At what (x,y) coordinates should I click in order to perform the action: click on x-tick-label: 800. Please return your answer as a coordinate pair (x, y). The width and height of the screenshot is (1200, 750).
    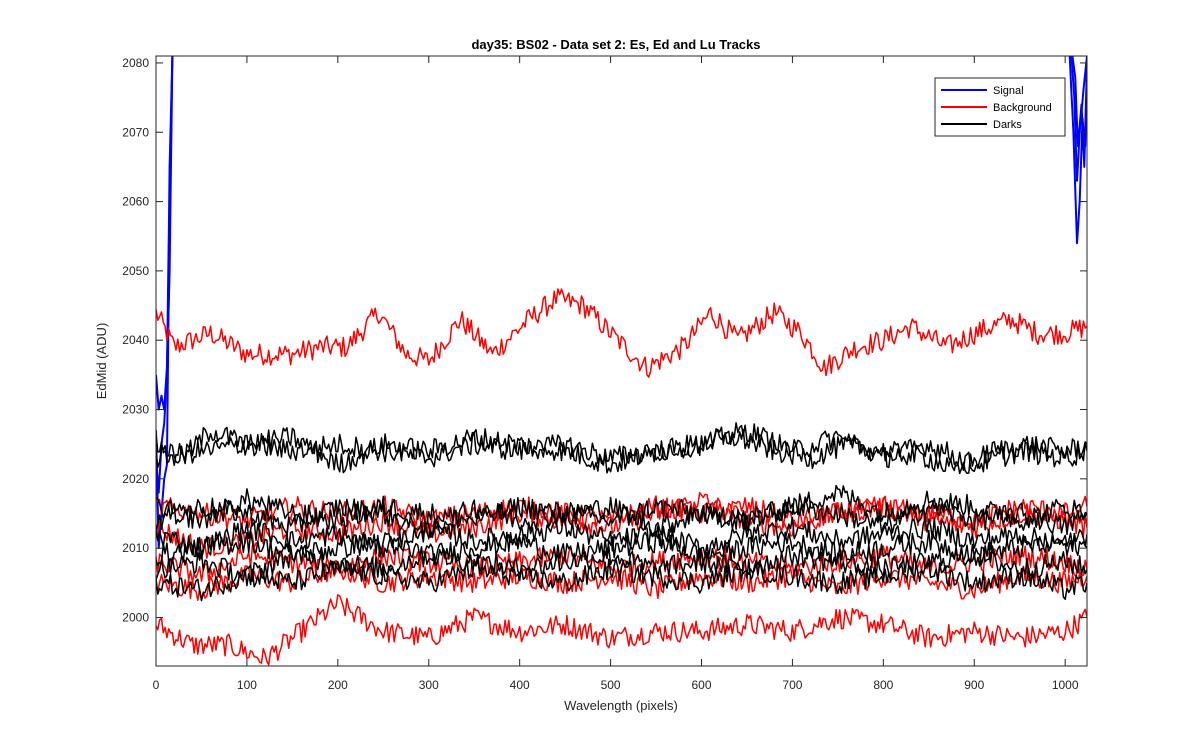
    Looking at the image, I should click on (883, 685).